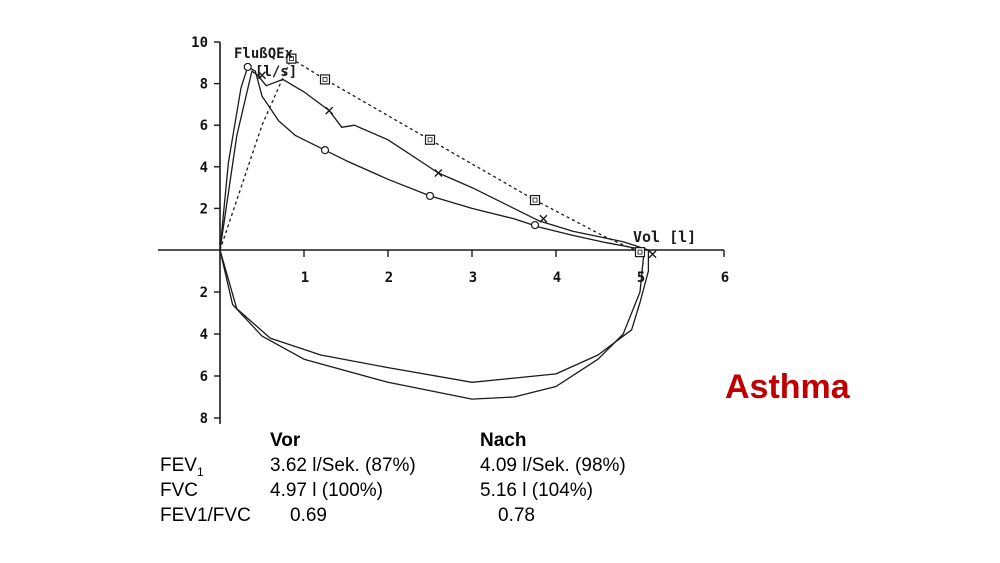 Image resolution: width=1000 pixels, height=563 pixels. Describe the element at coordinates (664, 237) in the screenshot. I see `x-axis-label: Vol [l]` at that location.